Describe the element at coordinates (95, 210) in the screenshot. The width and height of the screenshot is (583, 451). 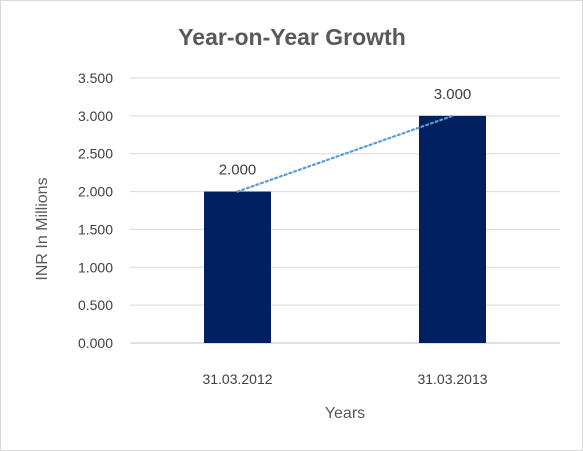
I see `y-axis-ticks: 0.000 0.500 1.000 1.500 2.000 2.500 3.000 3.500` at that location.